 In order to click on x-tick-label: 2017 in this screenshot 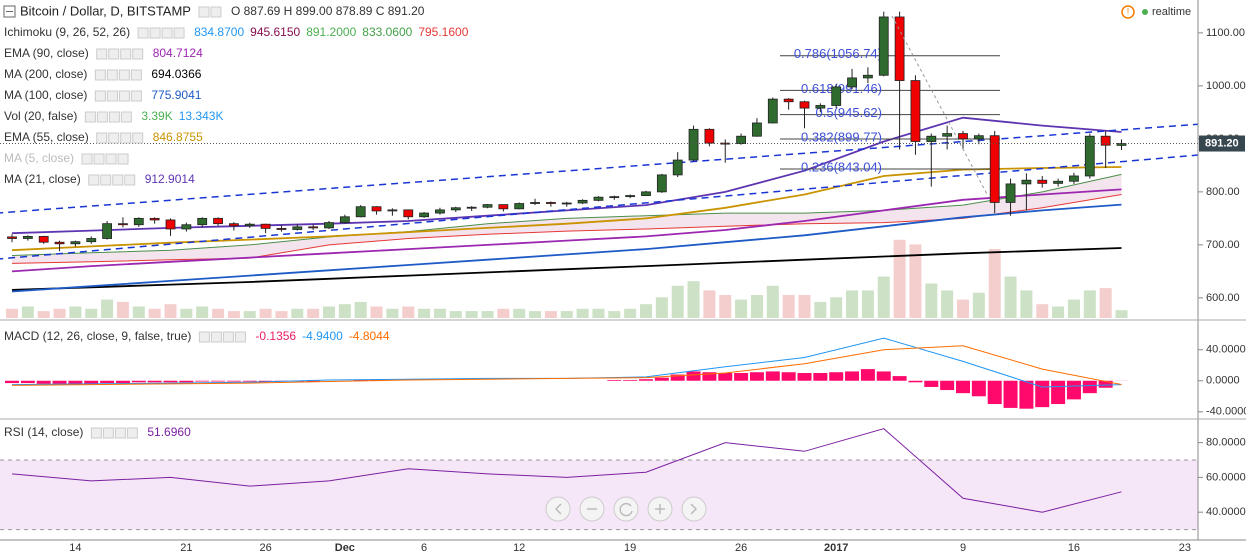, I will do `click(836, 548)`.